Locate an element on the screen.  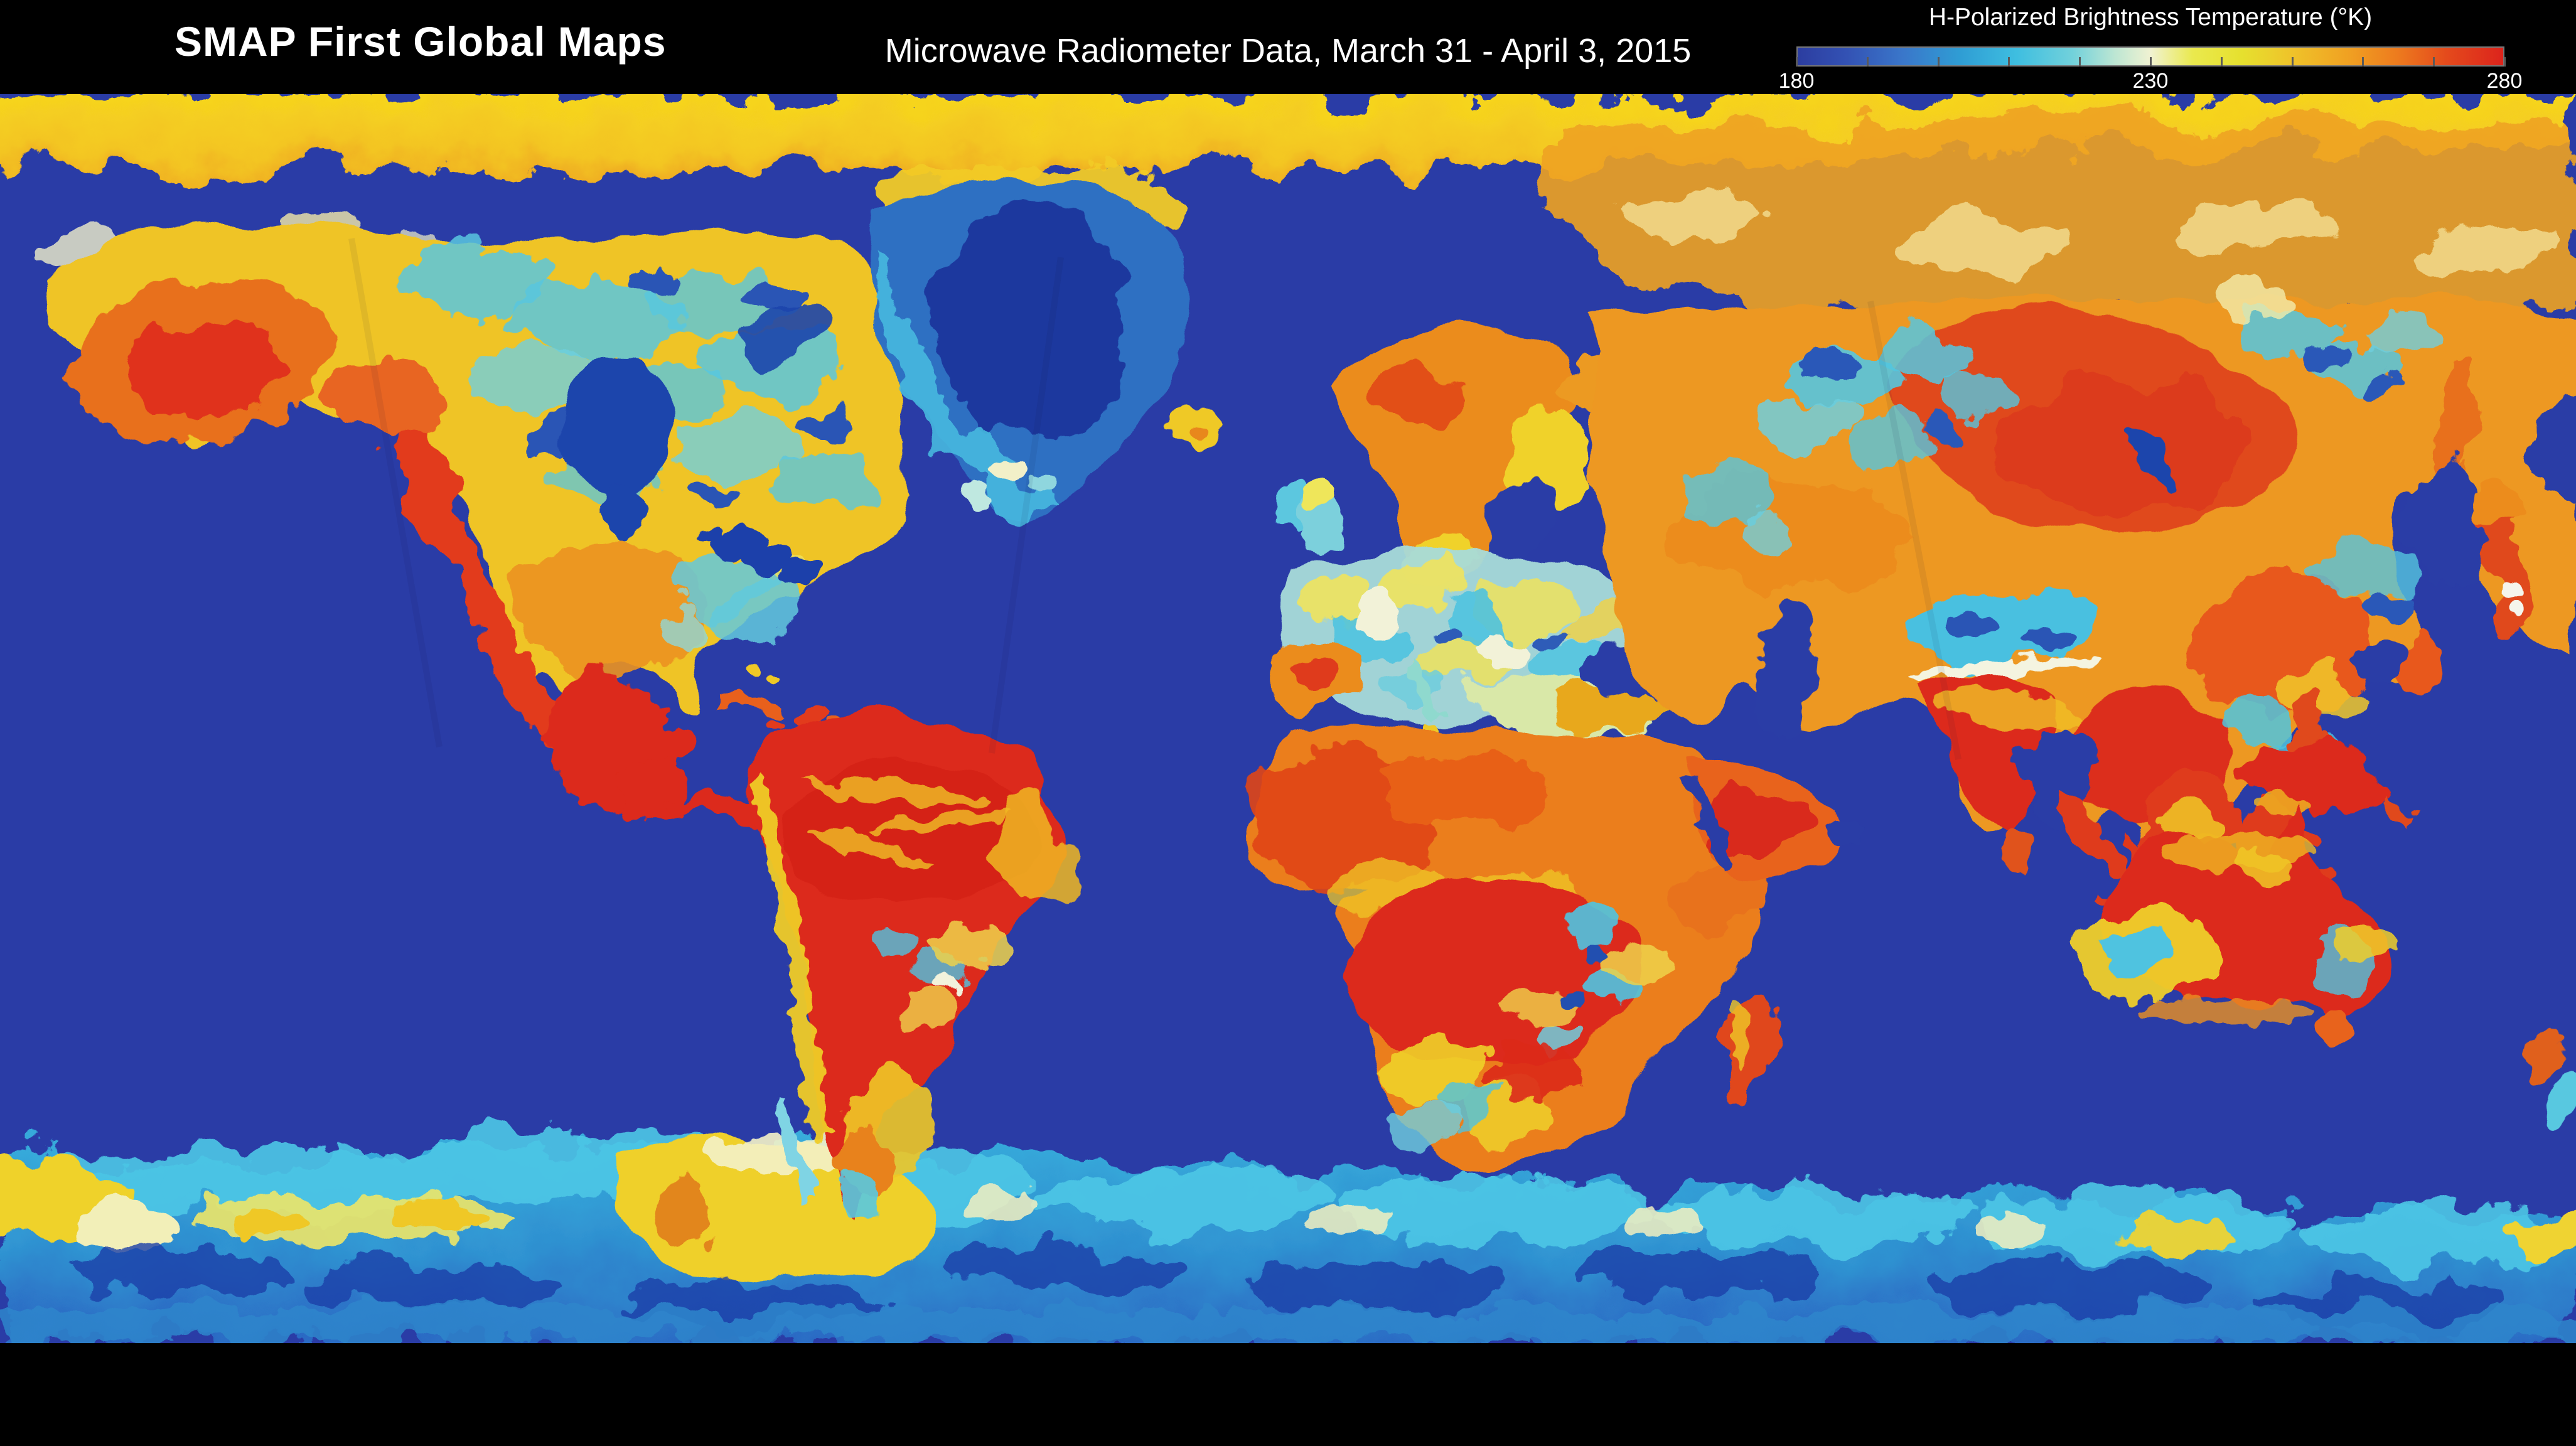
horn-of-africa is located at coordinates (1720, 897).